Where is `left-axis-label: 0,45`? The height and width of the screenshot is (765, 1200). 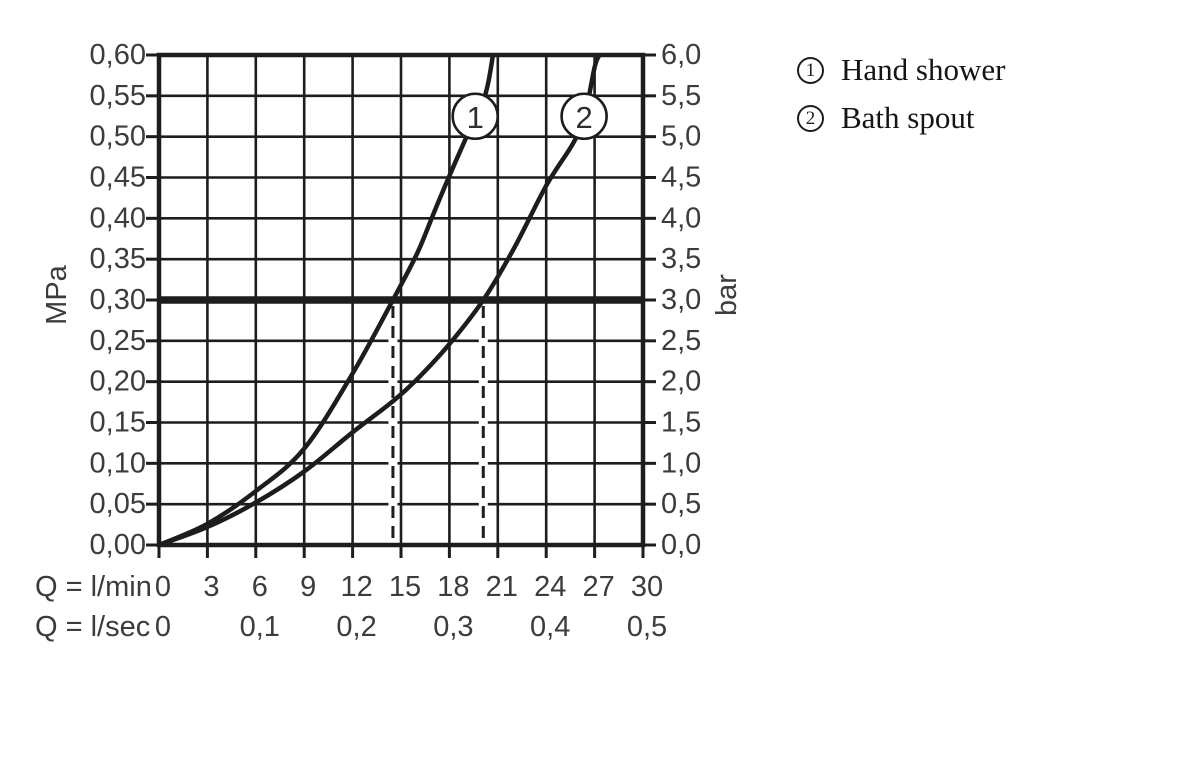
left-axis-label: 0,45 is located at coordinates (118, 178).